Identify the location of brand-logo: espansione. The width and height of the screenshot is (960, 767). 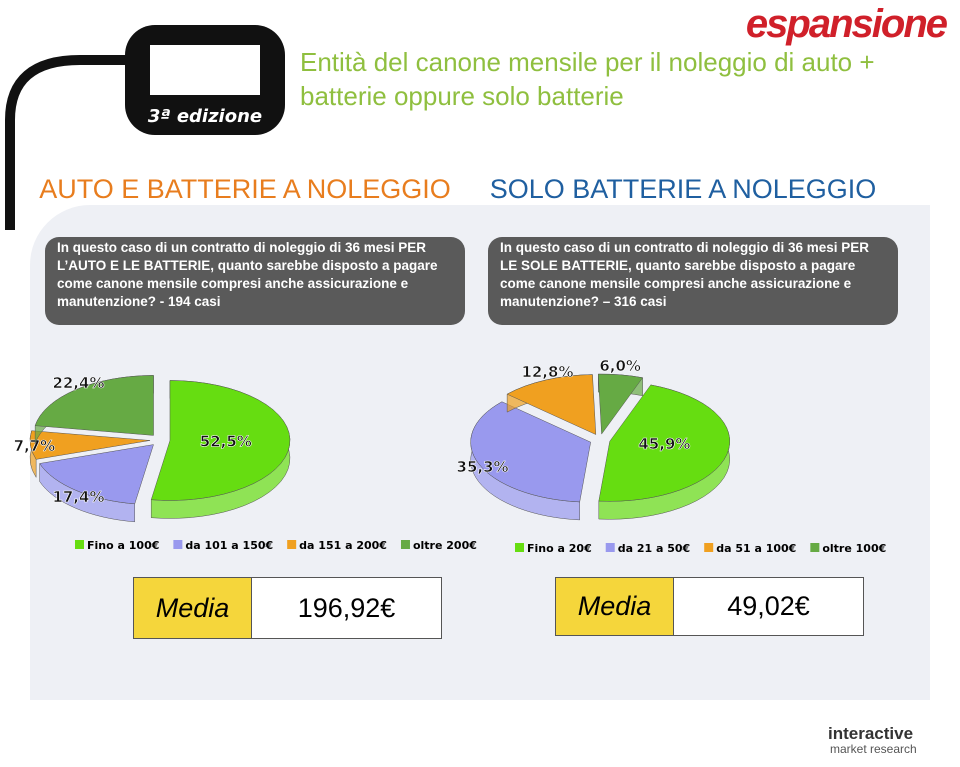
(846, 24).